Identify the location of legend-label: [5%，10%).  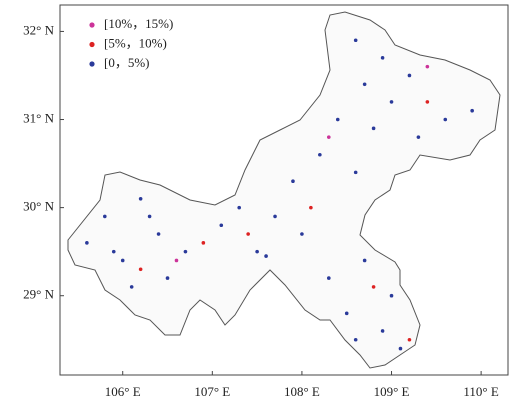
(135, 42).